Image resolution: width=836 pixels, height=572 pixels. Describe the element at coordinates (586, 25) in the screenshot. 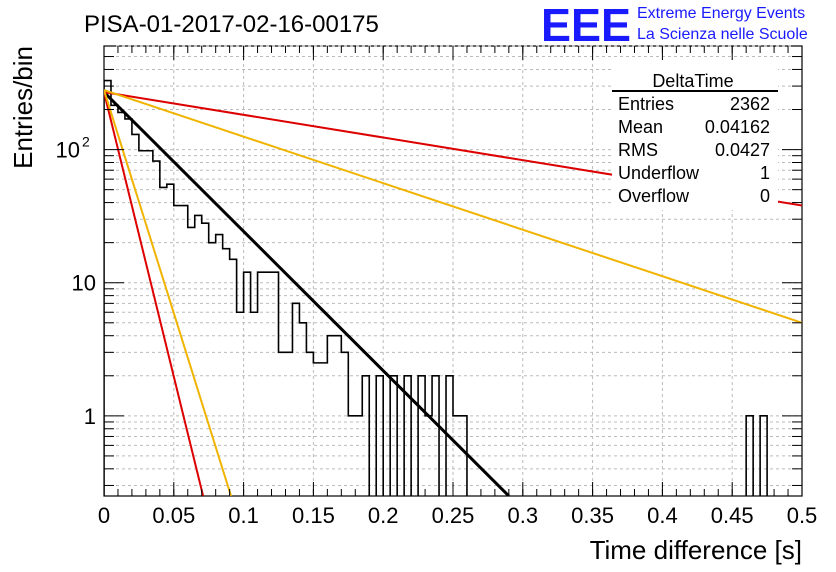

I see `logo-text: EEE` at that location.